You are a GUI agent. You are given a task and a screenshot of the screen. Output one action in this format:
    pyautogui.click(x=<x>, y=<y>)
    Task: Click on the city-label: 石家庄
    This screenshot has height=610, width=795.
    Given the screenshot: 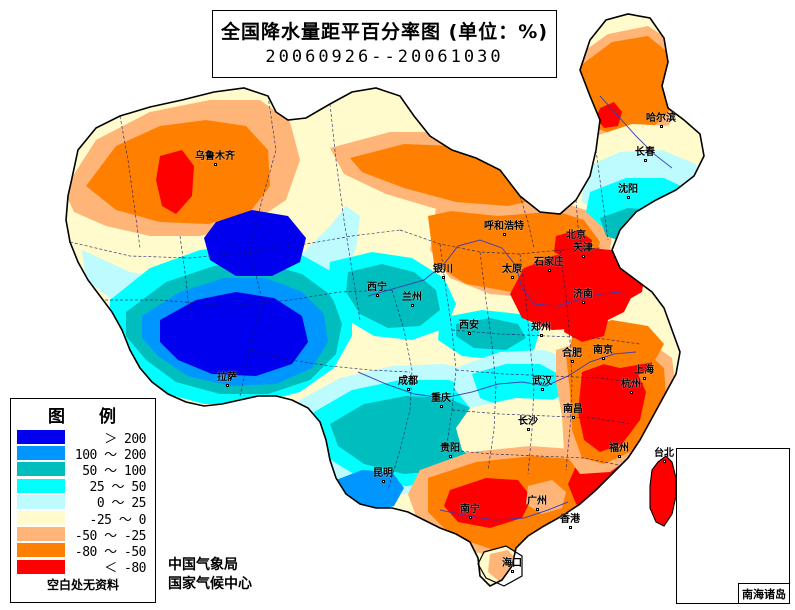 What is the action you would take?
    pyautogui.click(x=549, y=265)
    